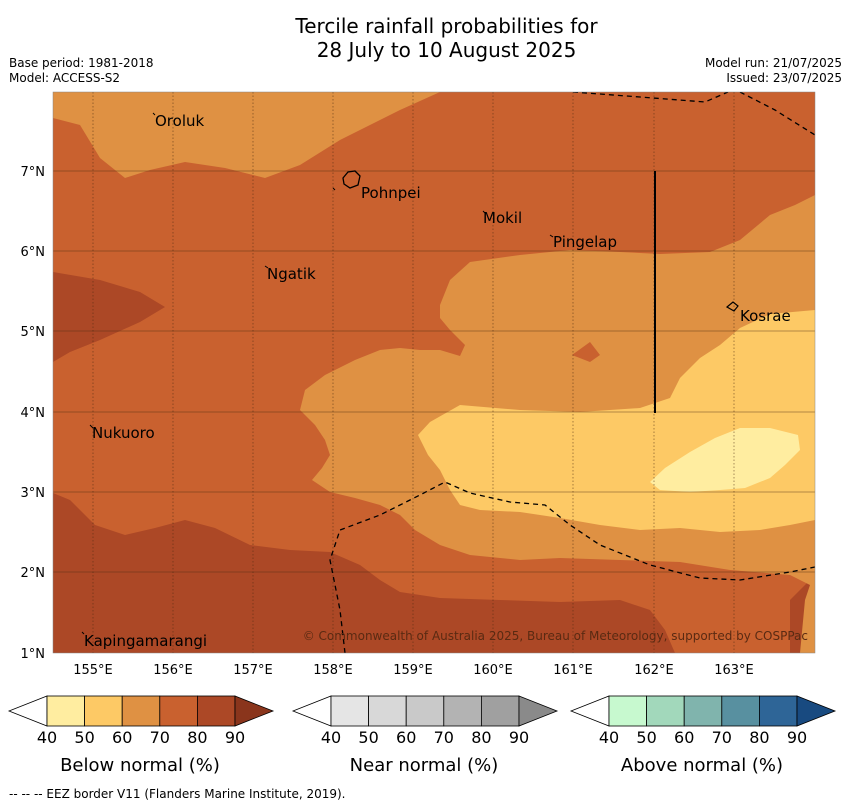 The height and width of the screenshot is (804, 850). I want to click on below-normal-label: Below normal (%), so click(140, 765).